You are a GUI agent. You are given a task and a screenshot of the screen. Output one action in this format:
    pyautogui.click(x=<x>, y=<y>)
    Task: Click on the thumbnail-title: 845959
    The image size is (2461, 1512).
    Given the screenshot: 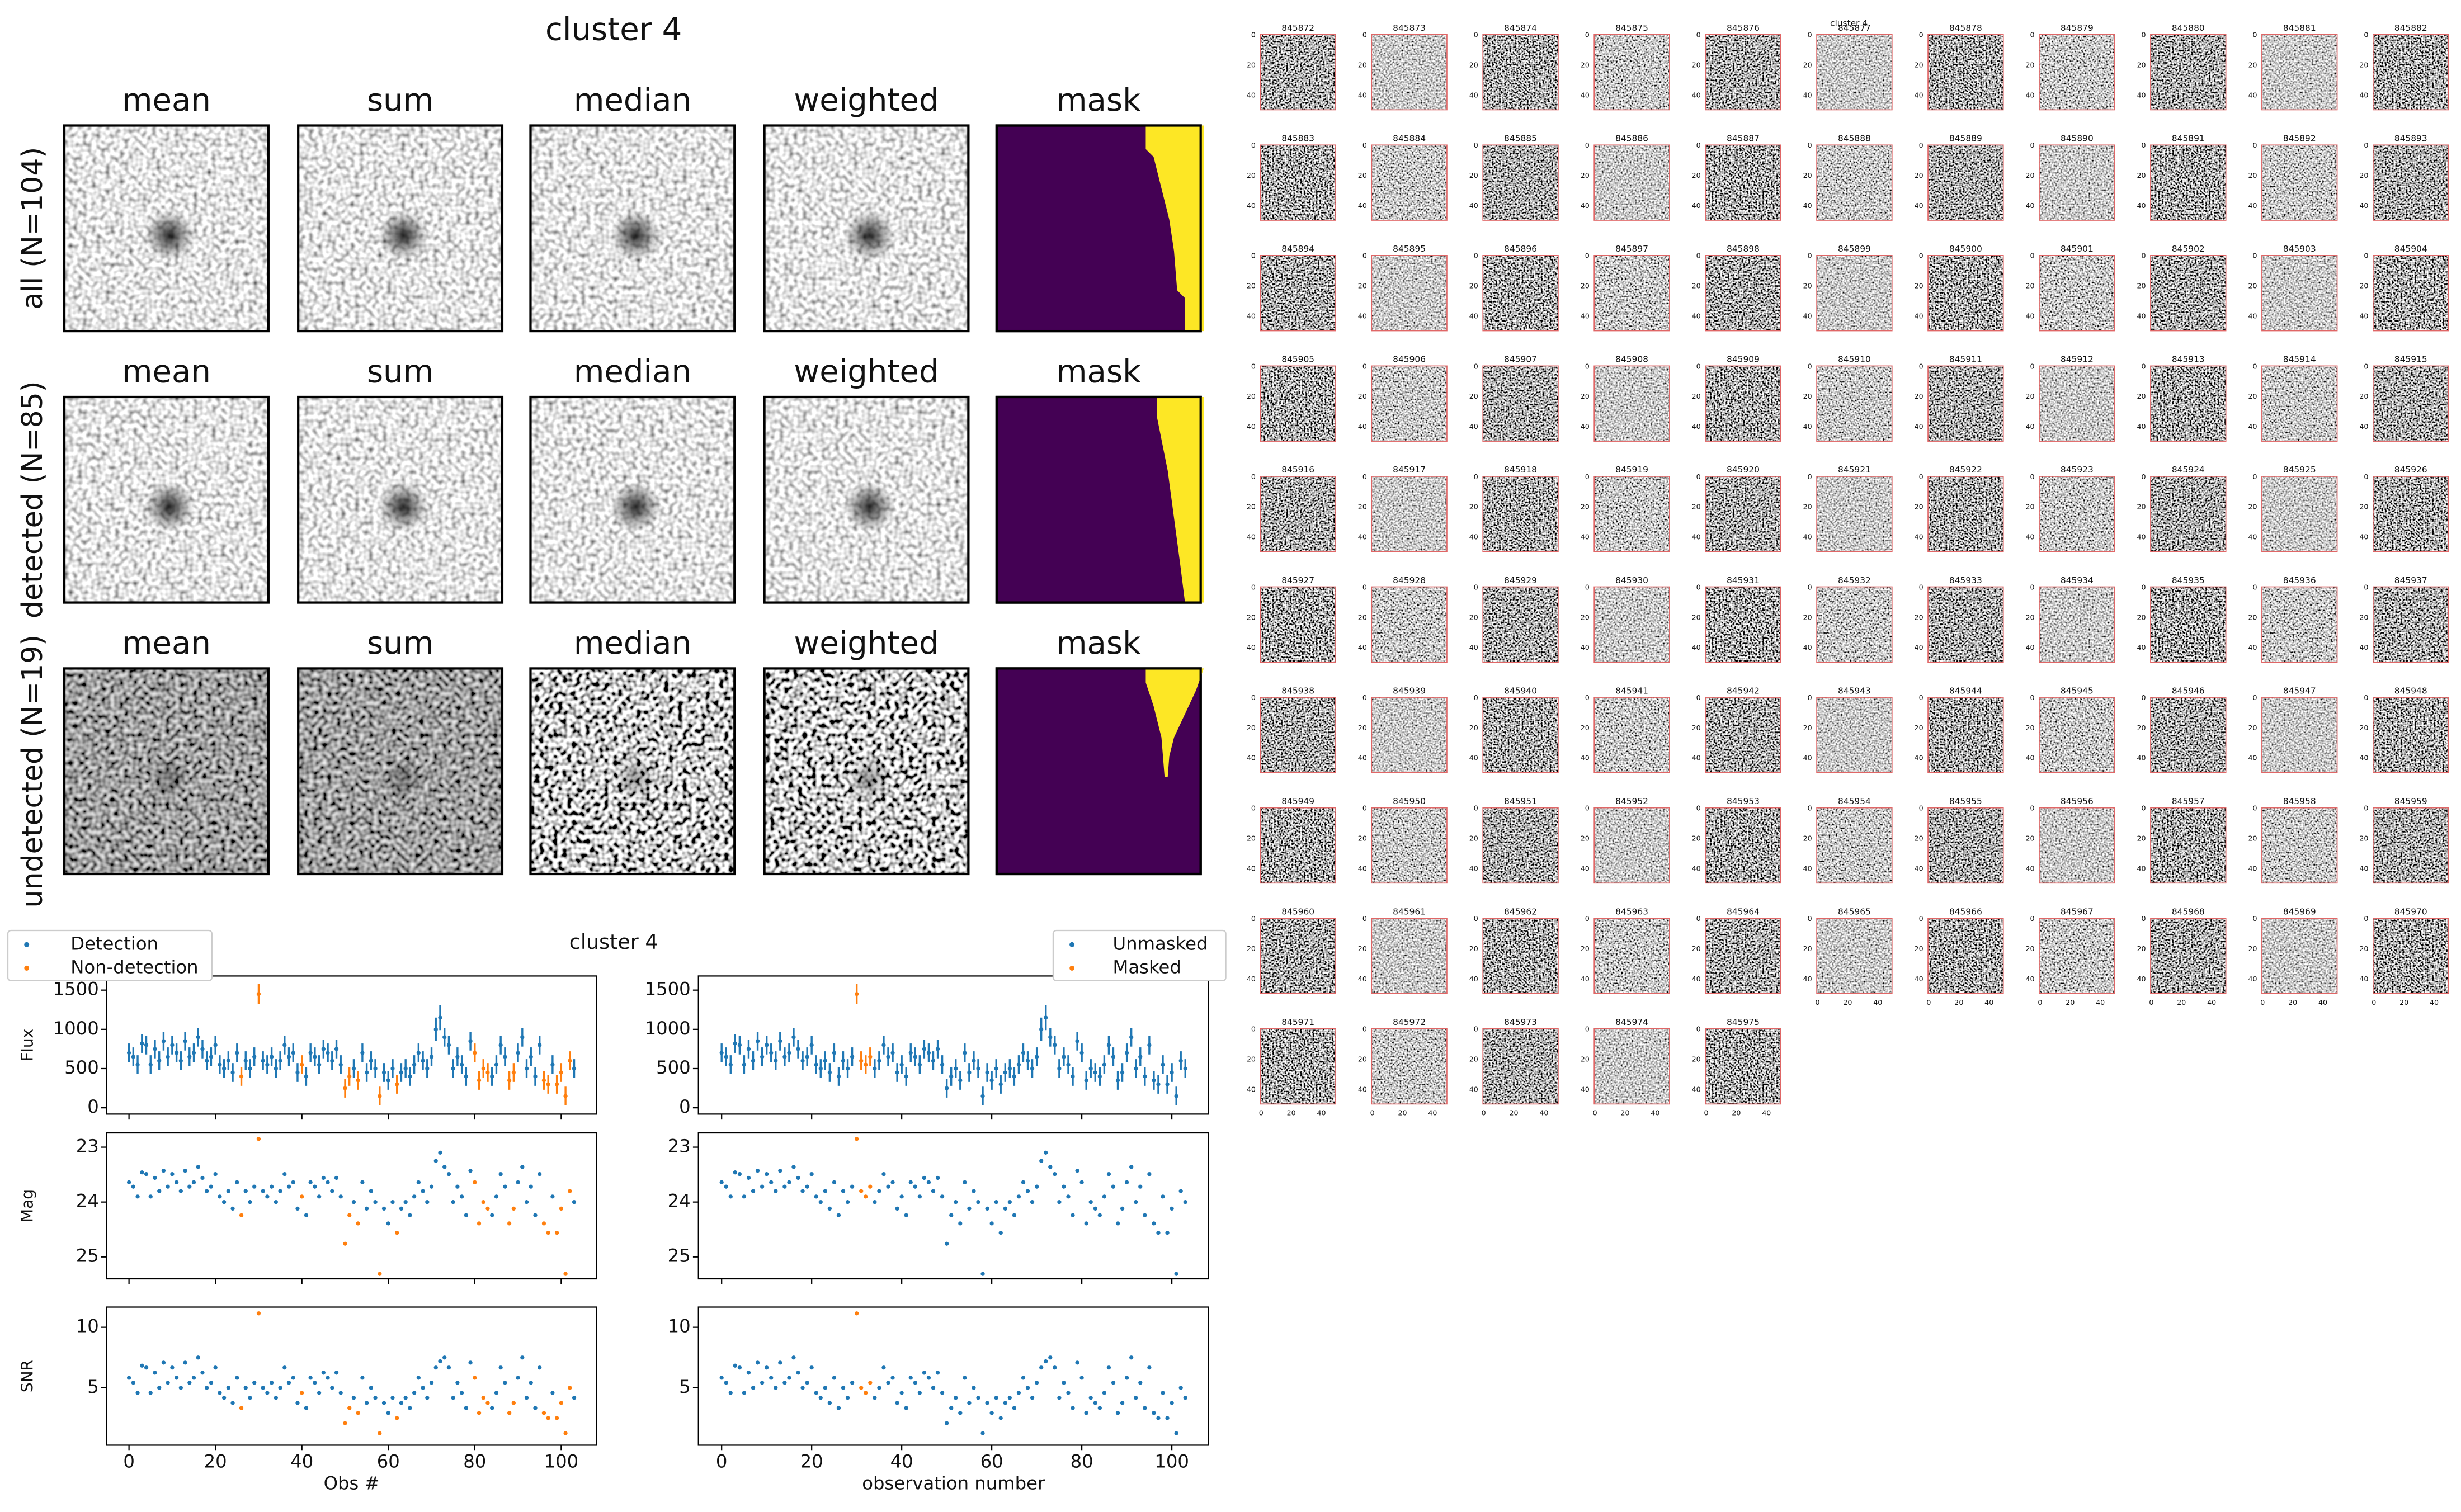 What is the action you would take?
    pyautogui.click(x=2410, y=801)
    